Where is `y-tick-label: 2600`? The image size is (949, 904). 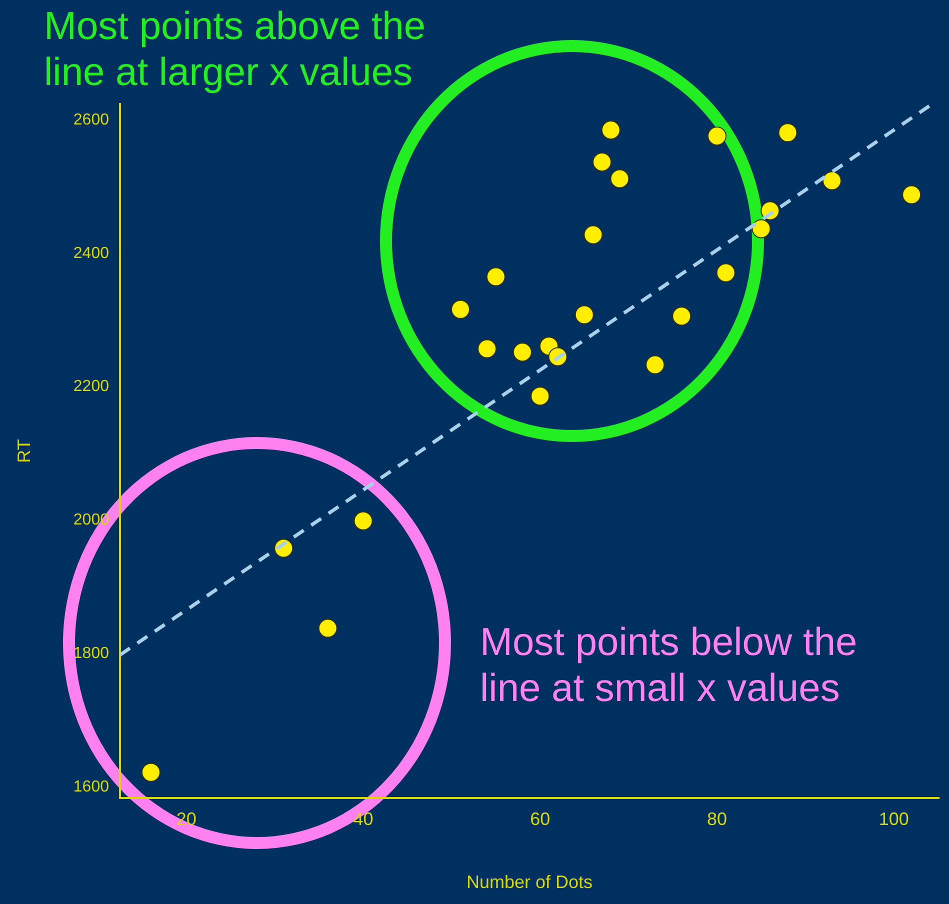
y-tick-label: 2600 is located at coordinates (91, 119).